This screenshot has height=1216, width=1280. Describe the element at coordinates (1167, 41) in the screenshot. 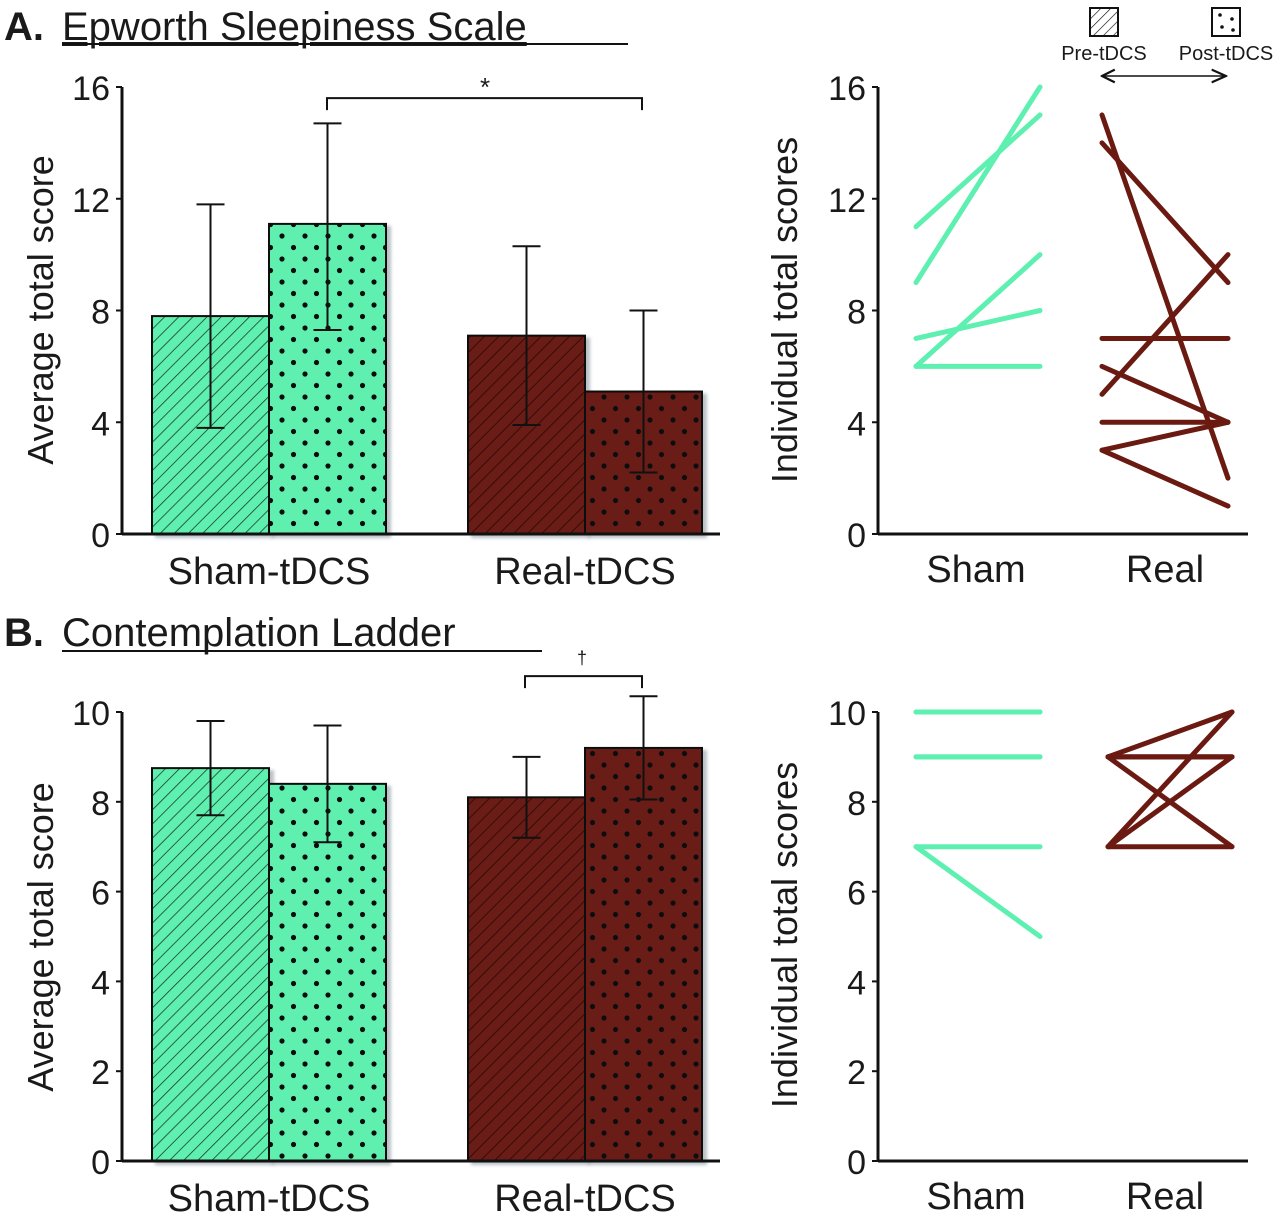

I see `legend: Pre-tDCS Post-tDCS` at that location.